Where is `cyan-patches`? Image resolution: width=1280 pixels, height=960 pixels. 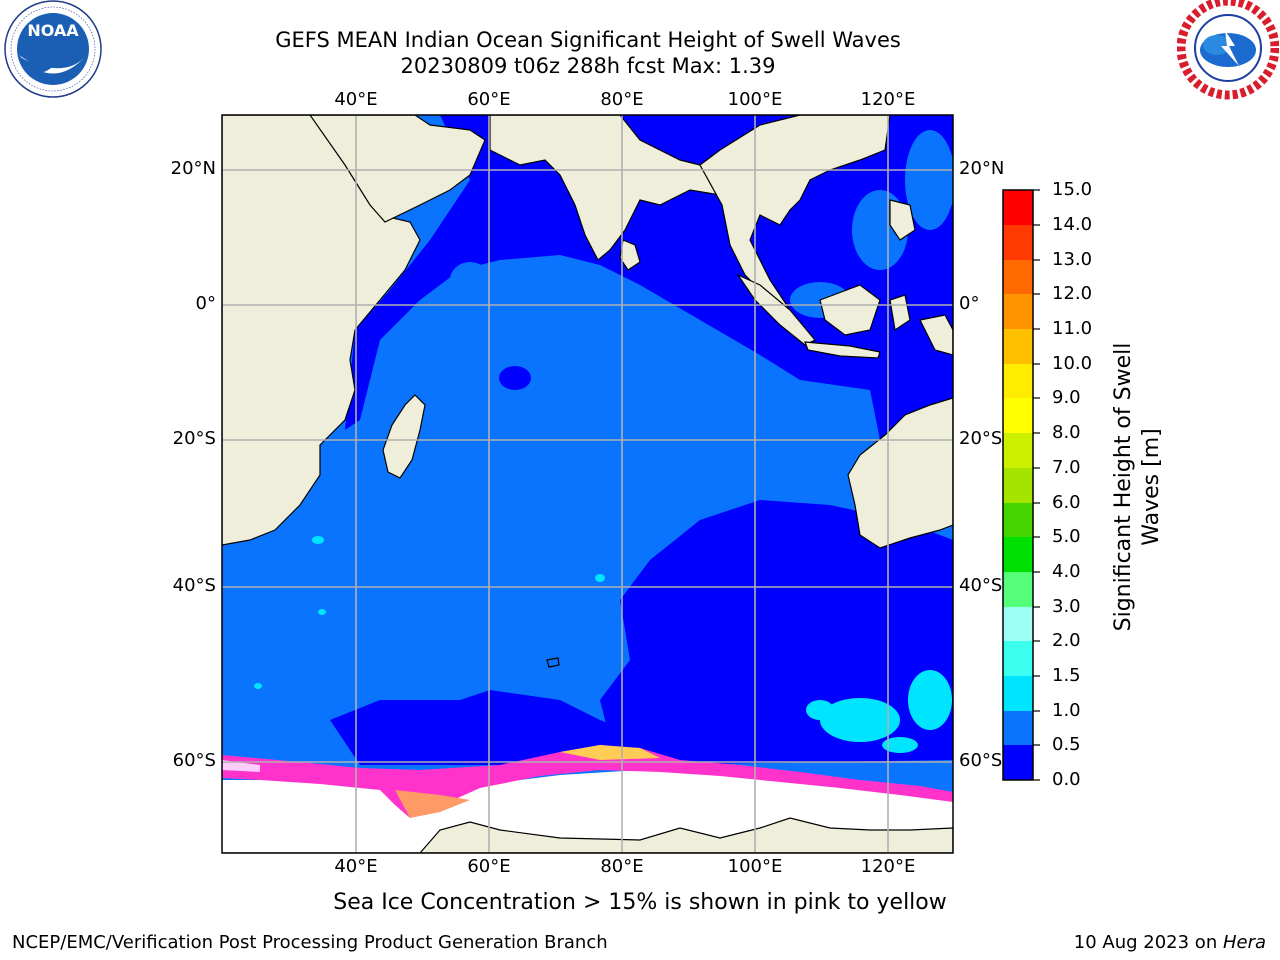 cyan-patches is located at coordinates (603, 644).